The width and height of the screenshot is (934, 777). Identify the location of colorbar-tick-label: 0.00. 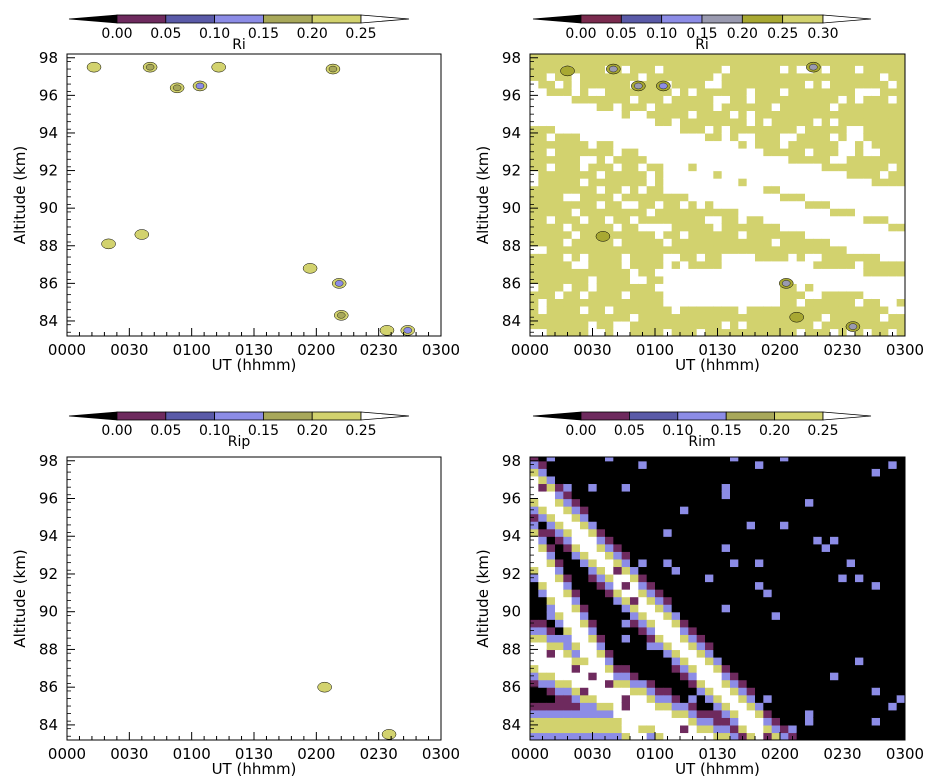
(116, 431).